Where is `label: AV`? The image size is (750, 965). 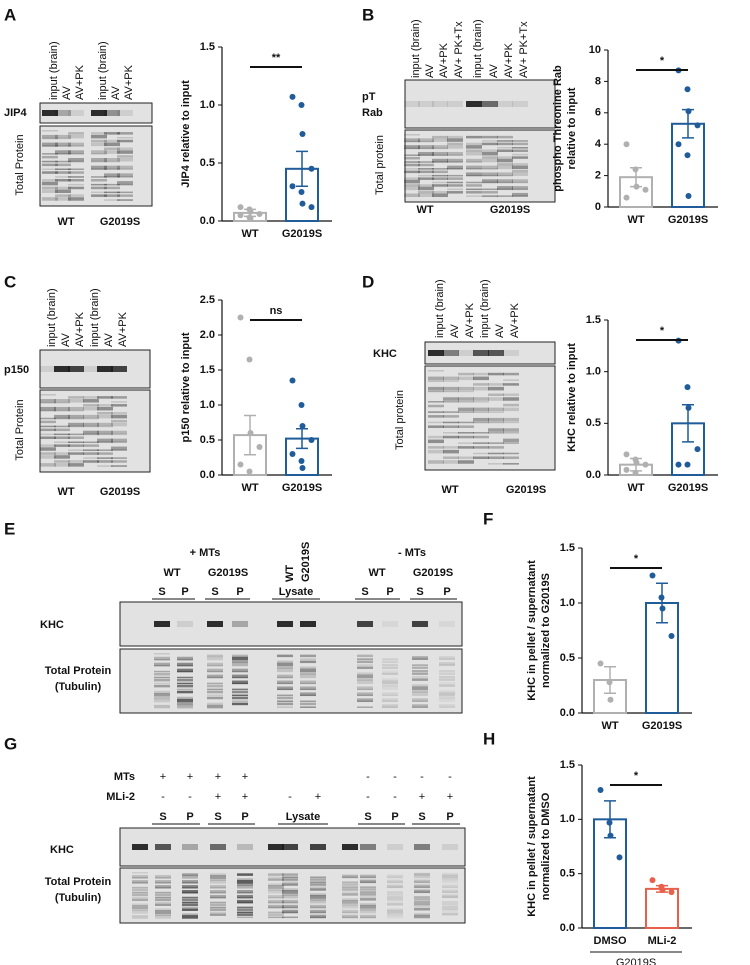 label: AV is located at coordinates (116, 92).